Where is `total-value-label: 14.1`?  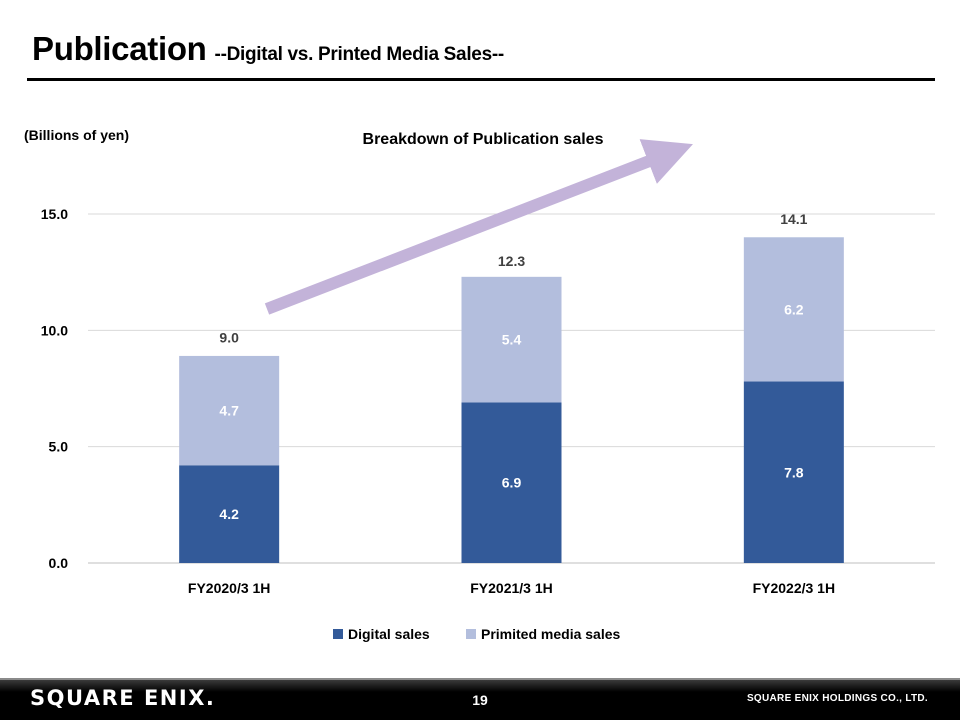 total-value-label: 14.1 is located at coordinates (793, 219).